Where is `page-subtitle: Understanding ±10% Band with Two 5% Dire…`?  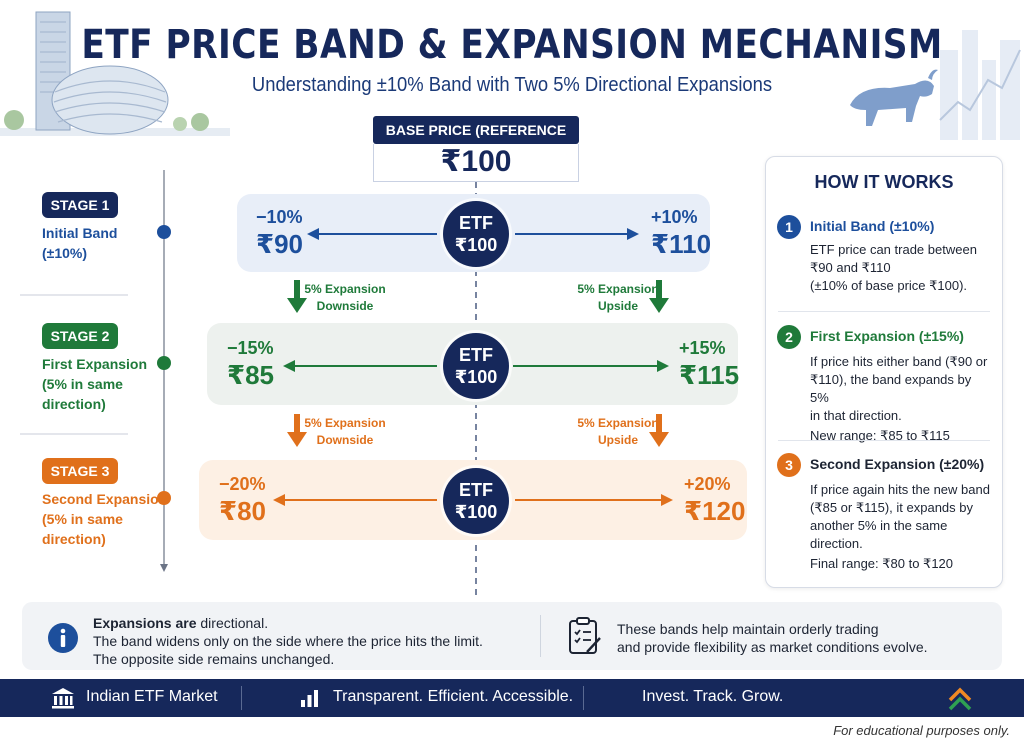 page-subtitle: Understanding ±10% Band with Two 5% Dire… is located at coordinates (512, 85).